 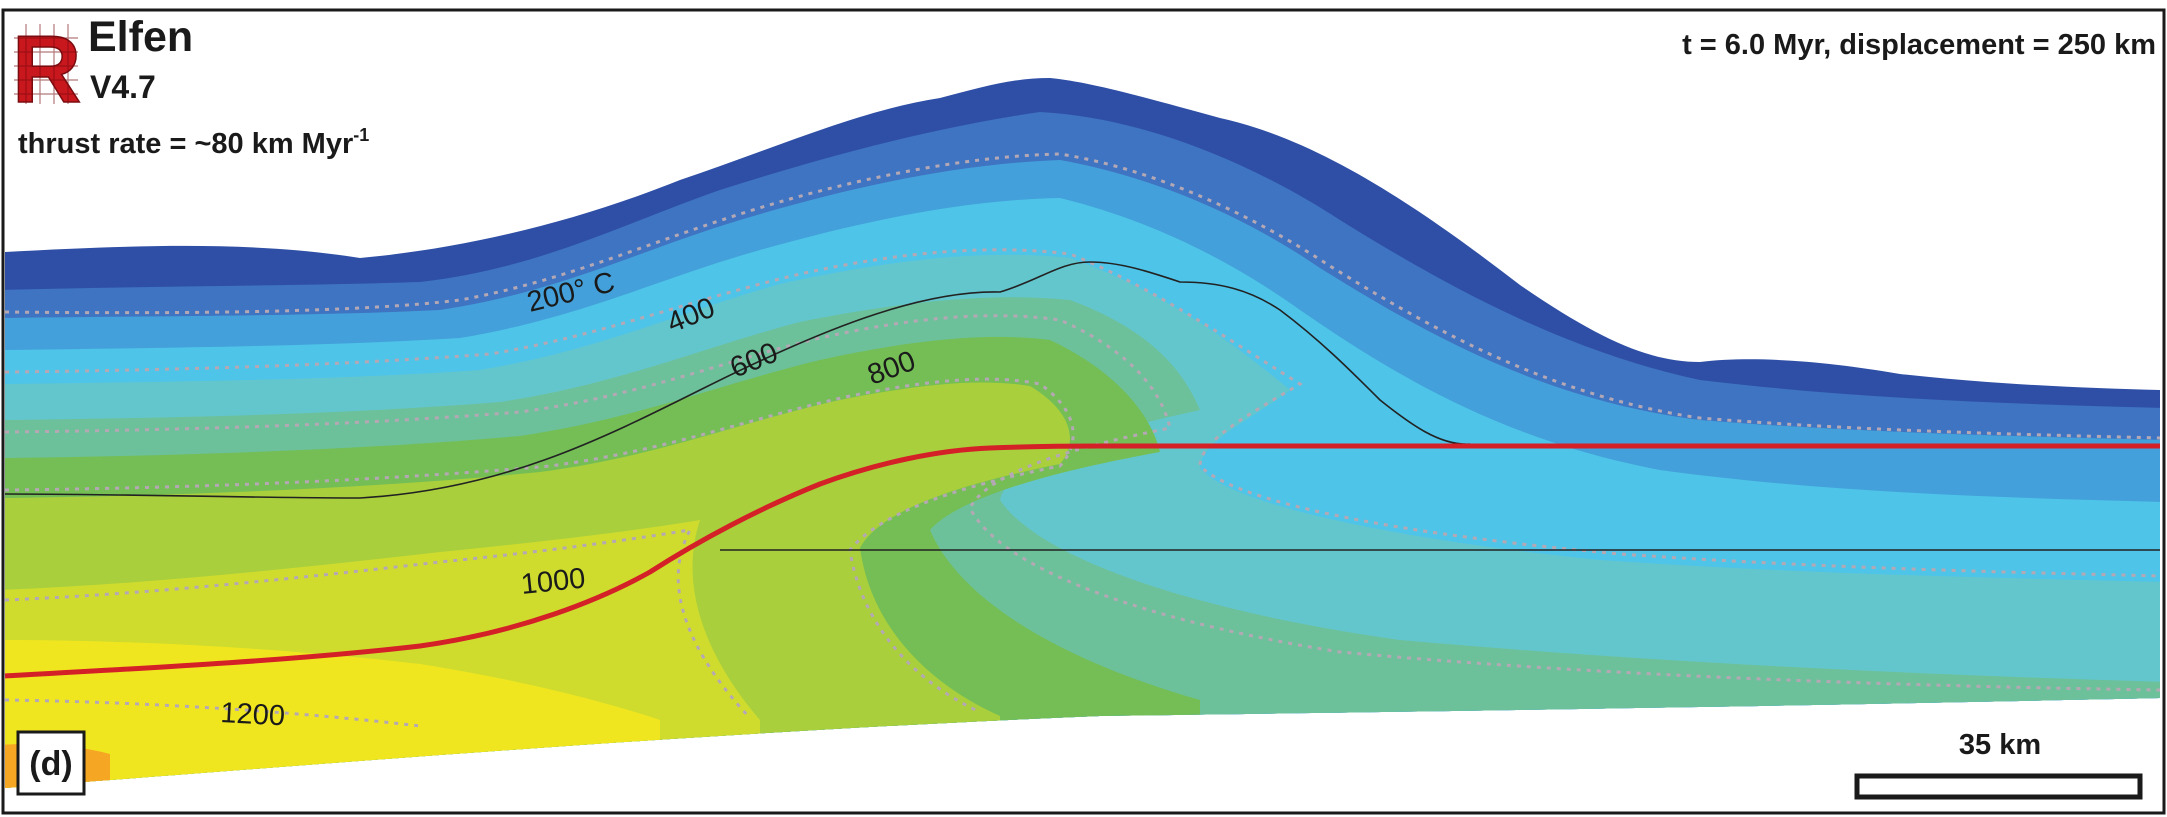 I want to click on logo-name: Elfen, so click(x=140, y=37).